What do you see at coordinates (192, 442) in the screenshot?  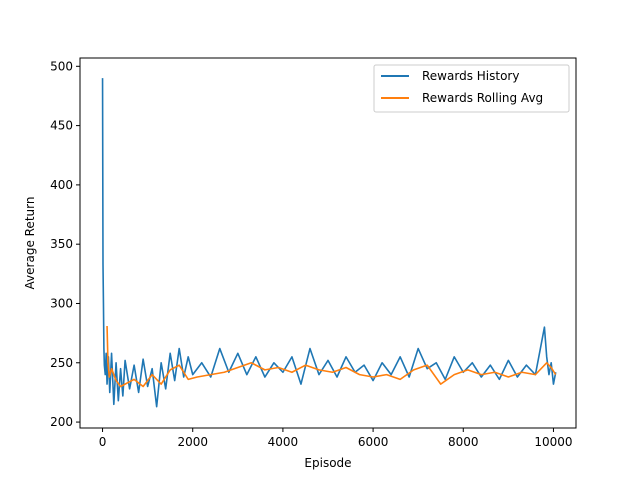 I see `x-tick-label: 2000` at bounding box center [192, 442].